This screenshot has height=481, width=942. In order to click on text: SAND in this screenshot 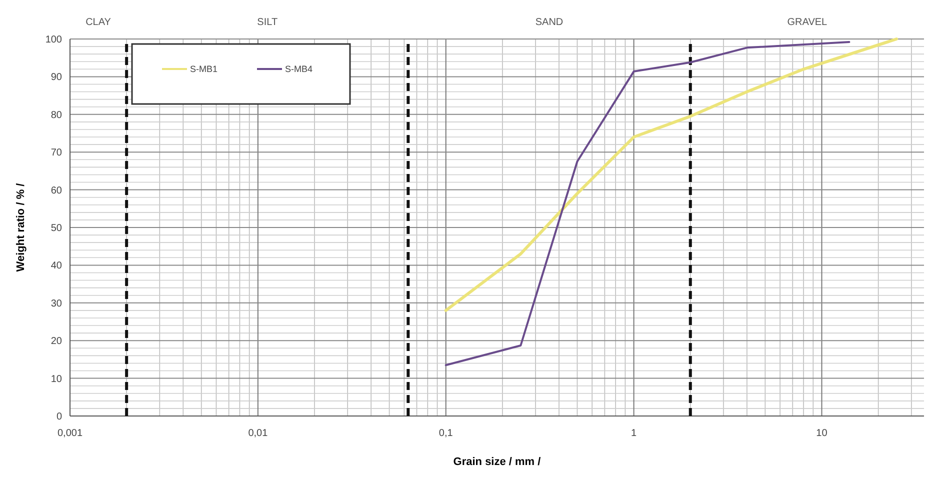, I will do `click(549, 22)`.